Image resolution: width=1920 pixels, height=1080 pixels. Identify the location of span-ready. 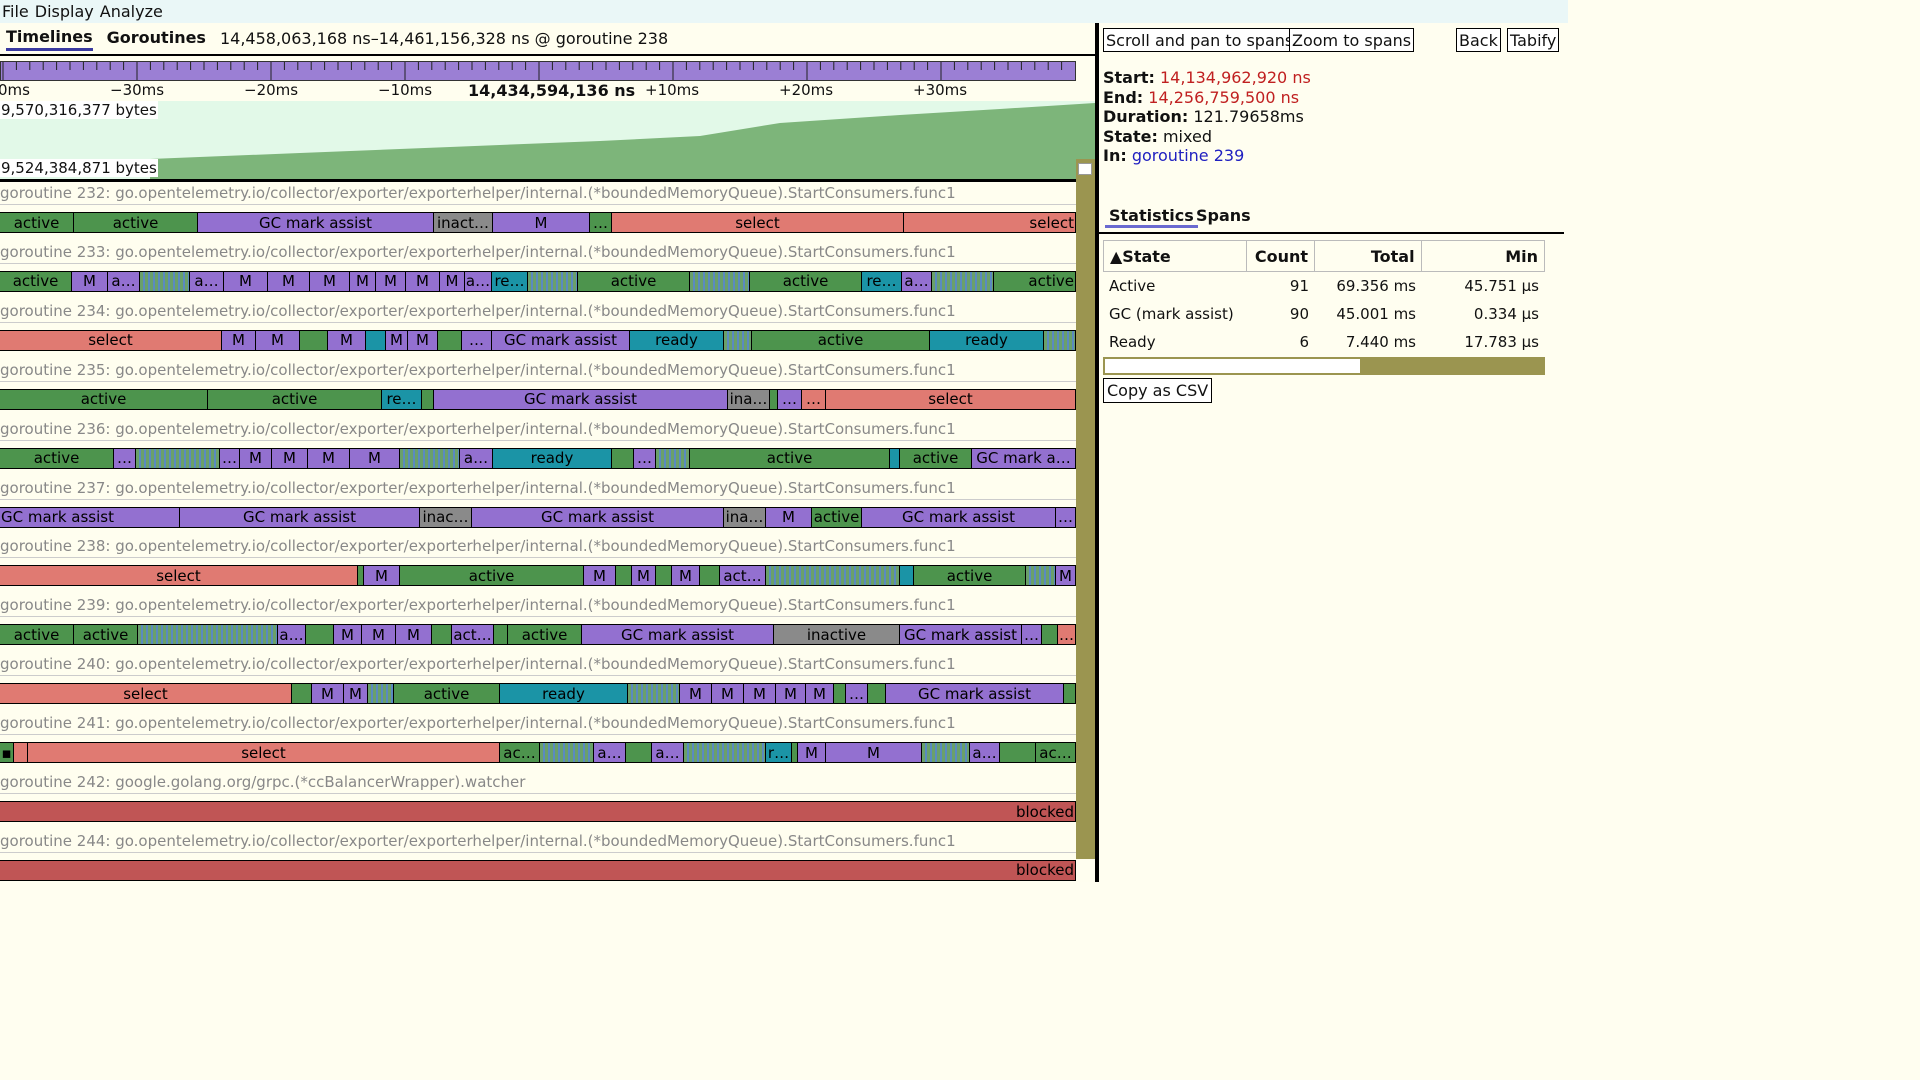
(376, 340).